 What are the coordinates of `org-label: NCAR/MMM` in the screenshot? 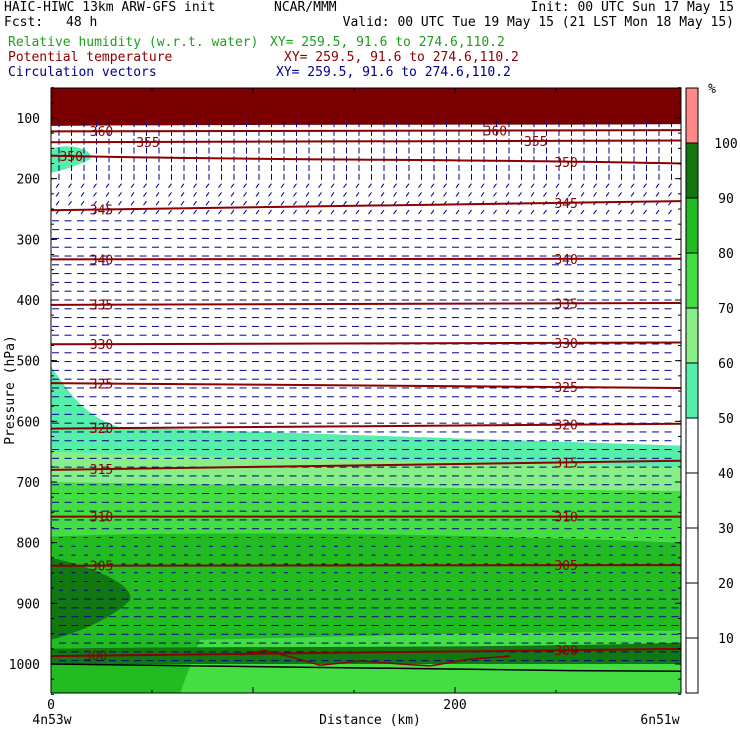 It's located at (305, 7).